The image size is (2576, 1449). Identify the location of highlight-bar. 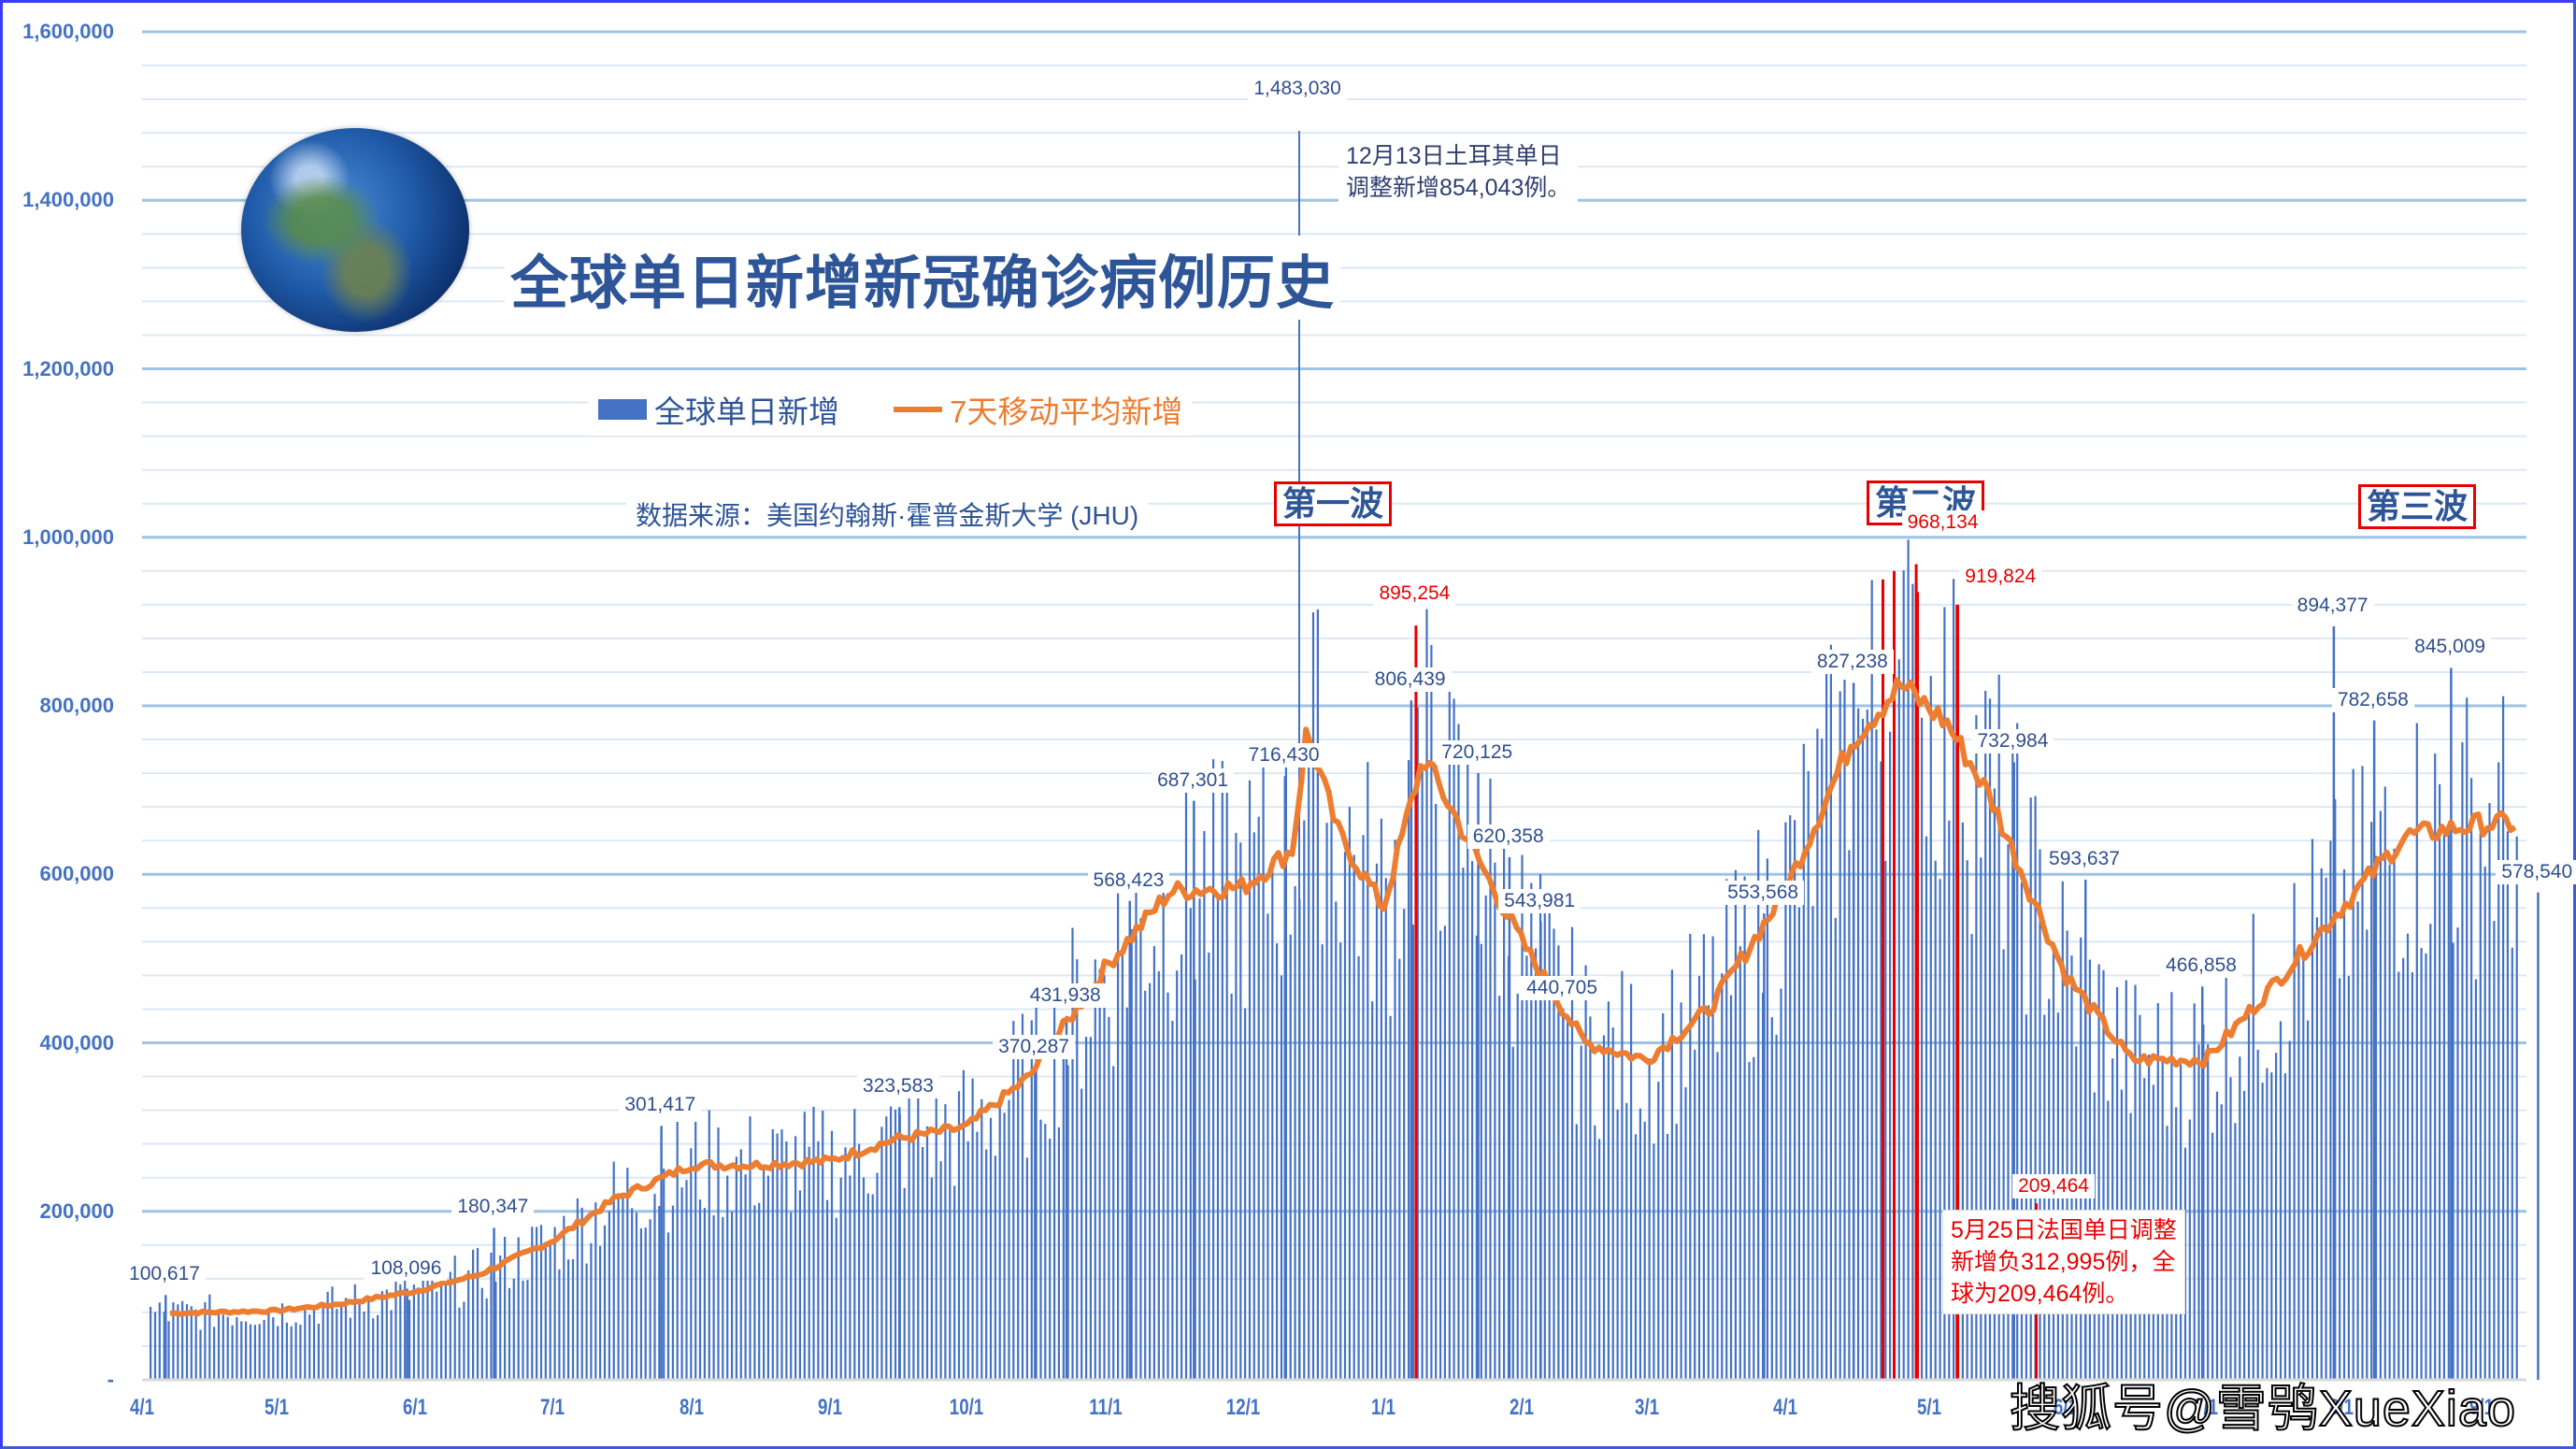
(1918, 986).